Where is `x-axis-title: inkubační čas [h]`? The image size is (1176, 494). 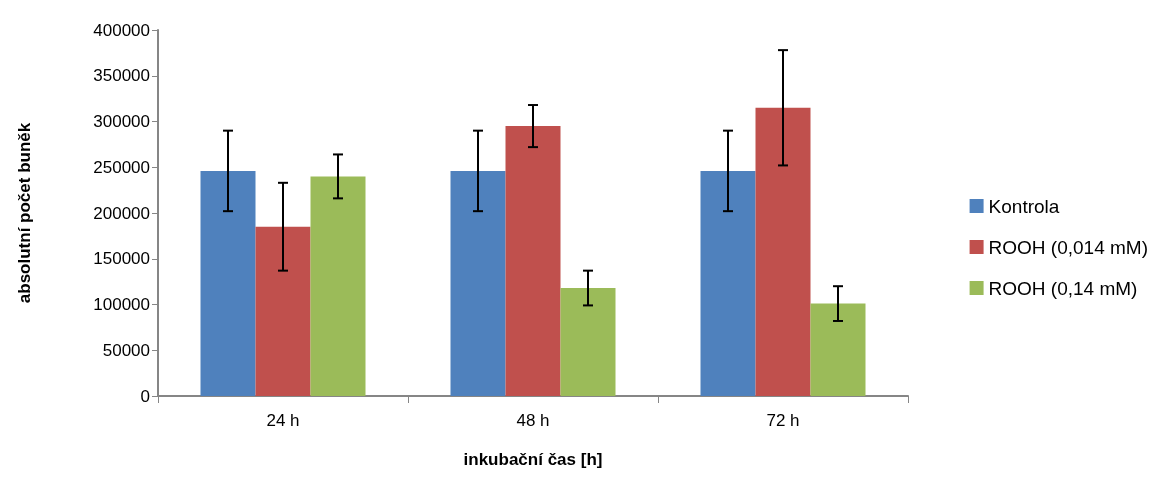
x-axis-title: inkubační čas [h] is located at coordinates (533, 459).